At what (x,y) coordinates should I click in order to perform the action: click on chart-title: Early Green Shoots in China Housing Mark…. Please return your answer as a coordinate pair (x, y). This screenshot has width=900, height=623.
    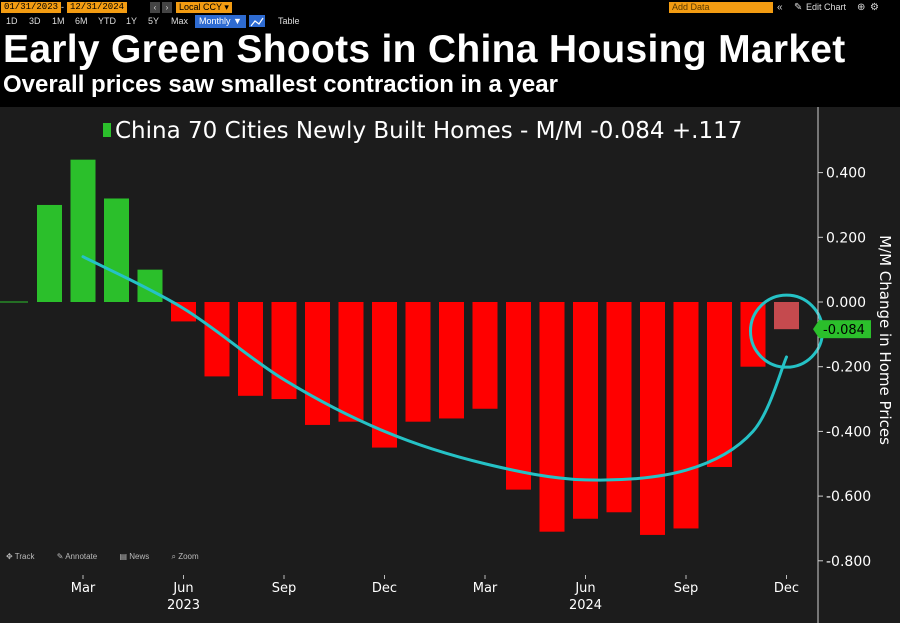
    Looking at the image, I should click on (424, 49).